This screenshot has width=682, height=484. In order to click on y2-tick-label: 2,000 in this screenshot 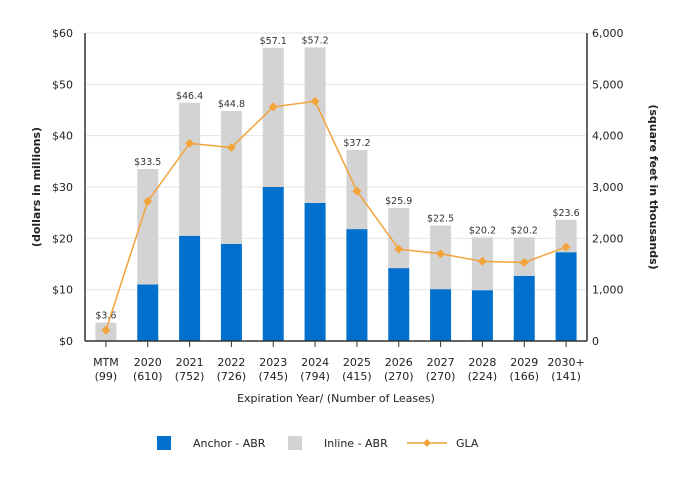, I will do `click(608, 238)`.